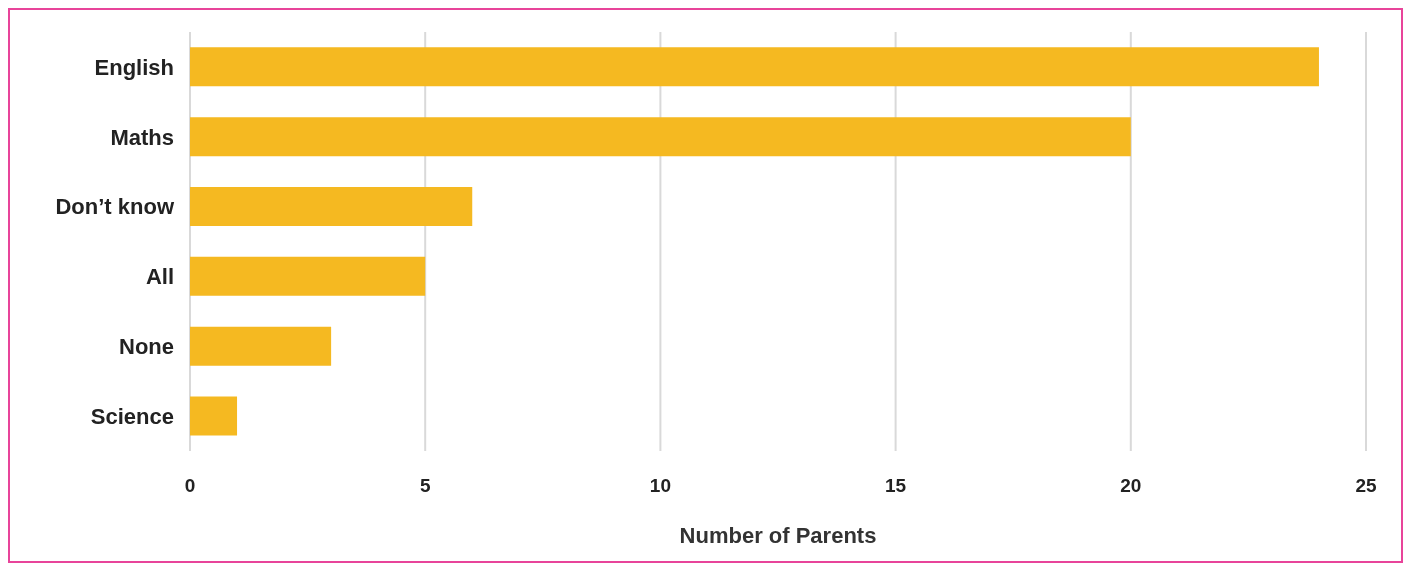  Describe the element at coordinates (896, 486) in the screenshot. I see `x-tick-label: 15` at that location.